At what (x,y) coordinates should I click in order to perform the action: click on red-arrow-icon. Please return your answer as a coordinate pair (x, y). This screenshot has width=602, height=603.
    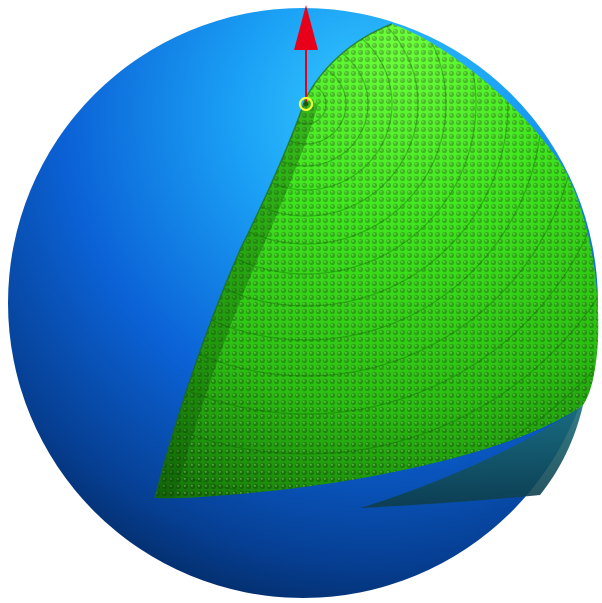
    Looking at the image, I should click on (306, 54).